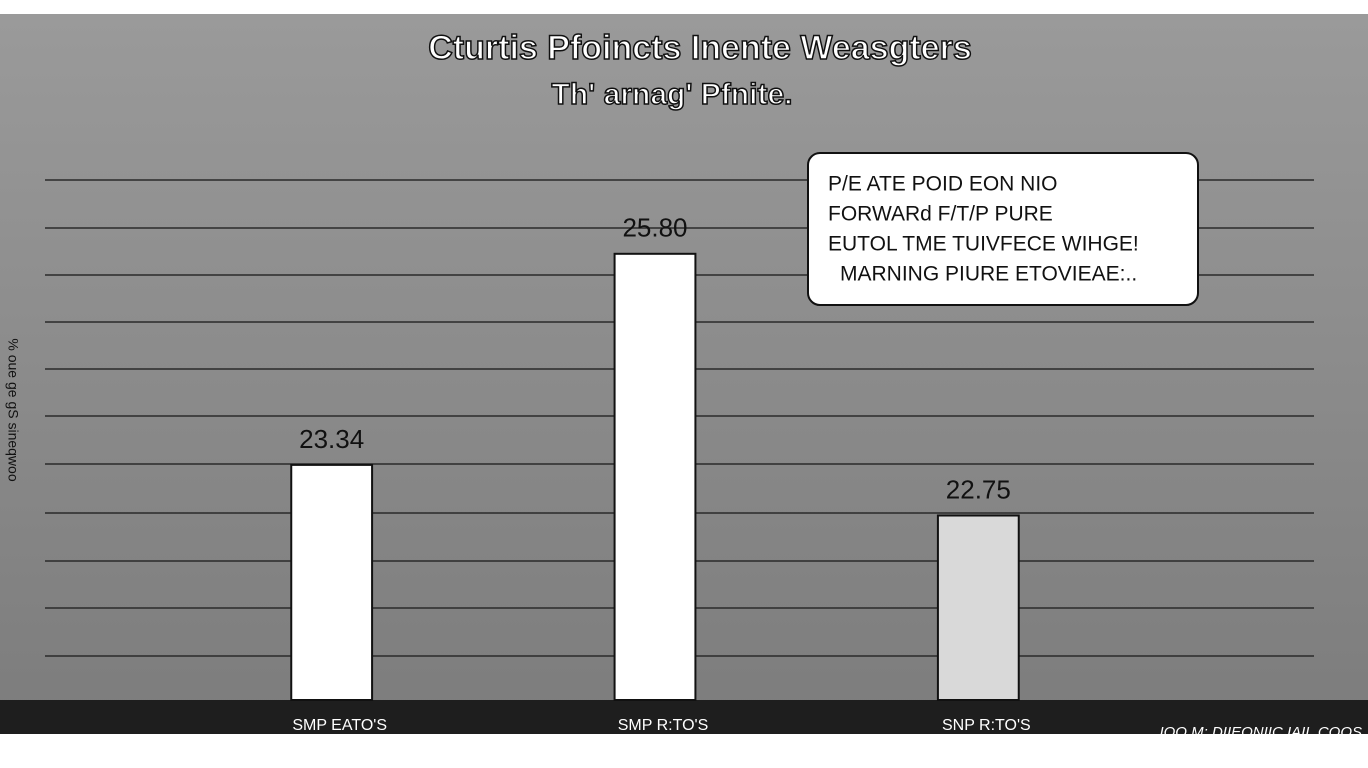 This screenshot has width=1368, height=768. Describe the element at coordinates (339, 725) in the screenshot. I see `x-tick-label: SMP EATO'S` at that location.